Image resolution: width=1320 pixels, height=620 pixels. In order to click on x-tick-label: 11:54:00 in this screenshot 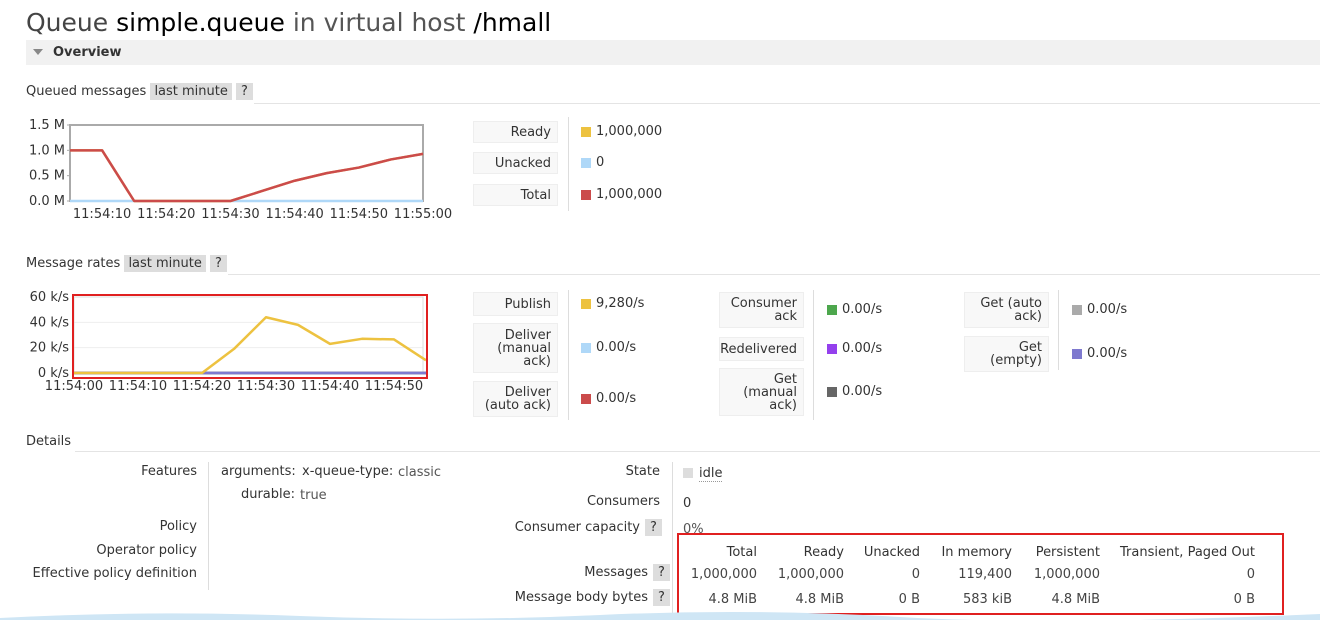, I will do `click(74, 386)`.